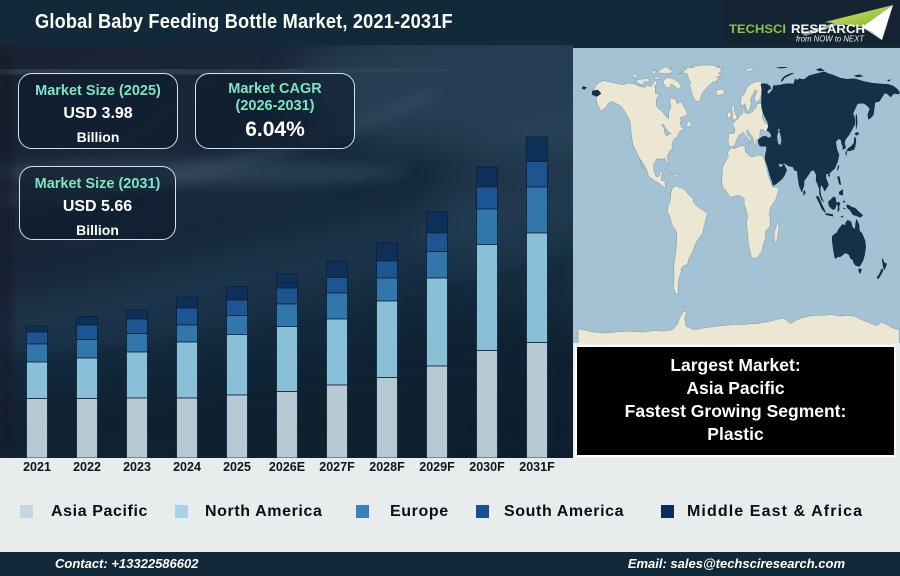  Describe the element at coordinates (830, 39) in the screenshot. I see `svg-text: from NOW to NEXT` at that location.